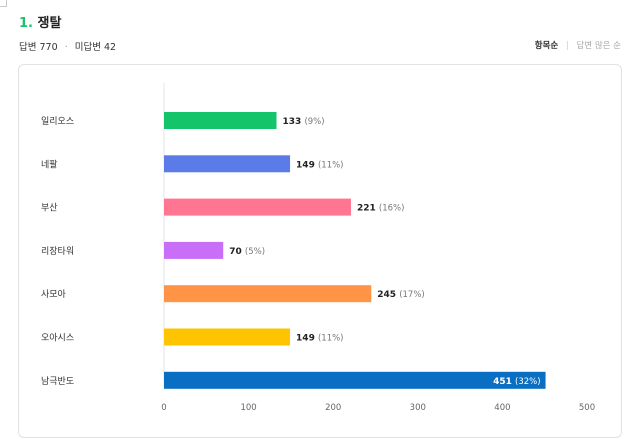 This screenshot has height=442, width=625. I want to click on window-corner, so click(3, 3).